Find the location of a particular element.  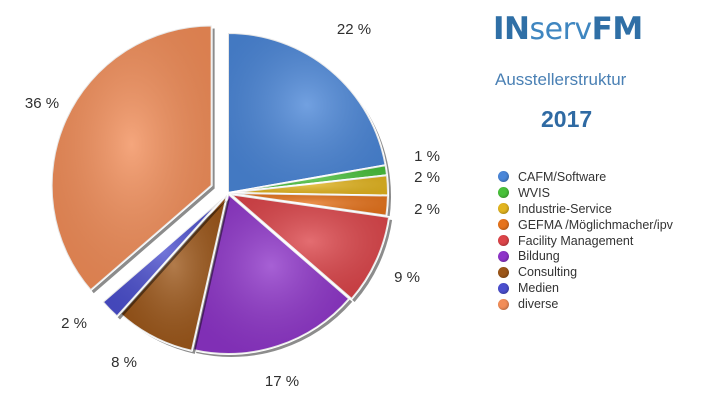

data-label: 36 % is located at coordinates (42, 103).